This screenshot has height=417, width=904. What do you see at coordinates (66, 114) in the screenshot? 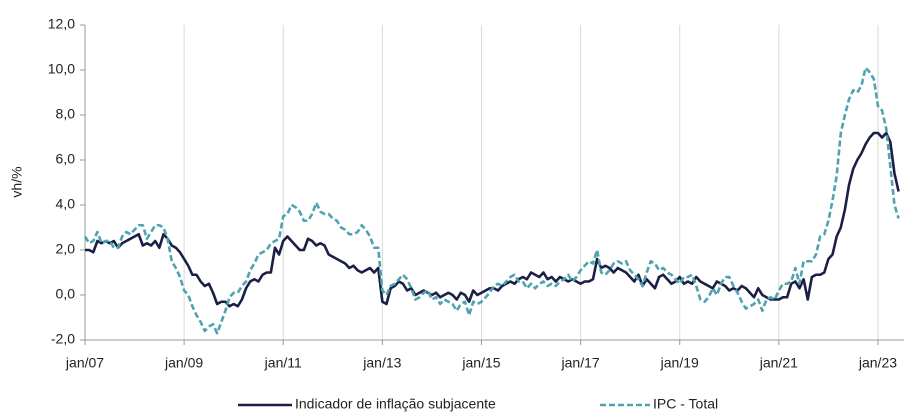
I see `y-tick-label: 8,0` at bounding box center [66, 114].